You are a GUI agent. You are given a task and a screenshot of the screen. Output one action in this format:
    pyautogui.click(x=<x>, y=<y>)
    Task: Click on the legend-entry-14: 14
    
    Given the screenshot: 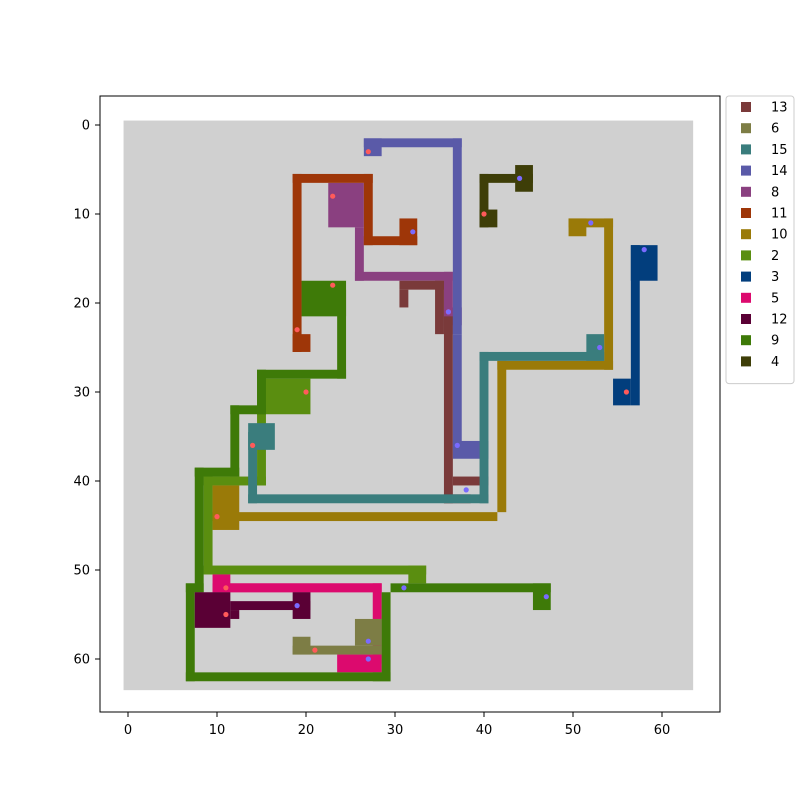 What is the action you would take?
    pyautogui.click(x=764, y=171)
    